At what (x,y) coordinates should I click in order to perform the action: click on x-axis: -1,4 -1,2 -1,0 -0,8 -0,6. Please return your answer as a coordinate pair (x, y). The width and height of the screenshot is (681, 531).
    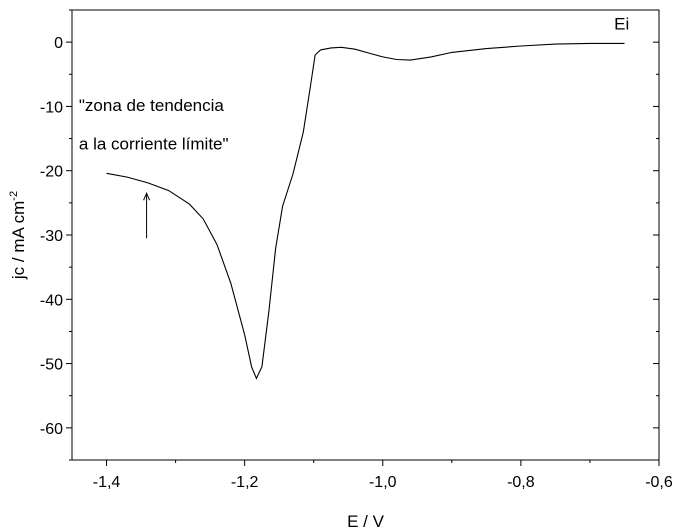
    Looking at the image, I should click on (383, 475).